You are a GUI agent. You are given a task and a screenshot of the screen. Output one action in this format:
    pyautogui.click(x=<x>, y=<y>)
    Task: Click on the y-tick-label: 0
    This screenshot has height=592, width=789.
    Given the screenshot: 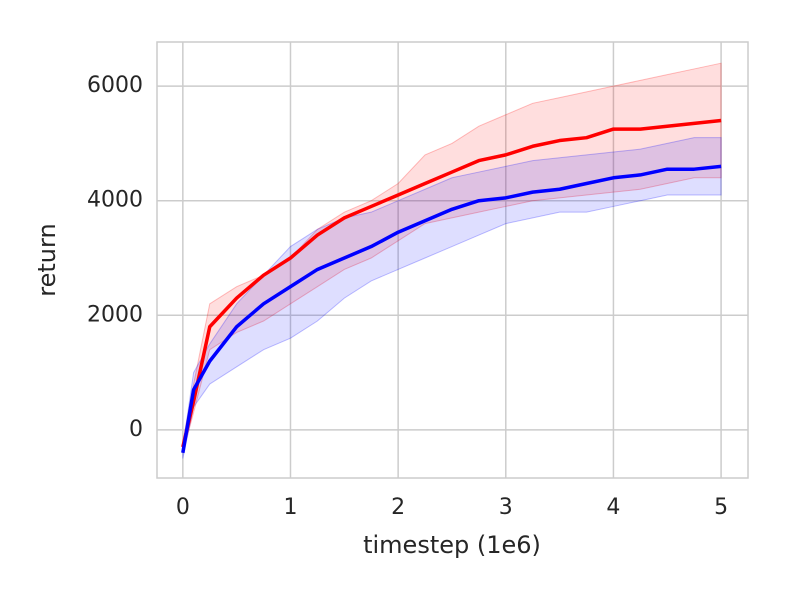 What is the action you would take?
    pyautogui.click(x=136, y=429)
    